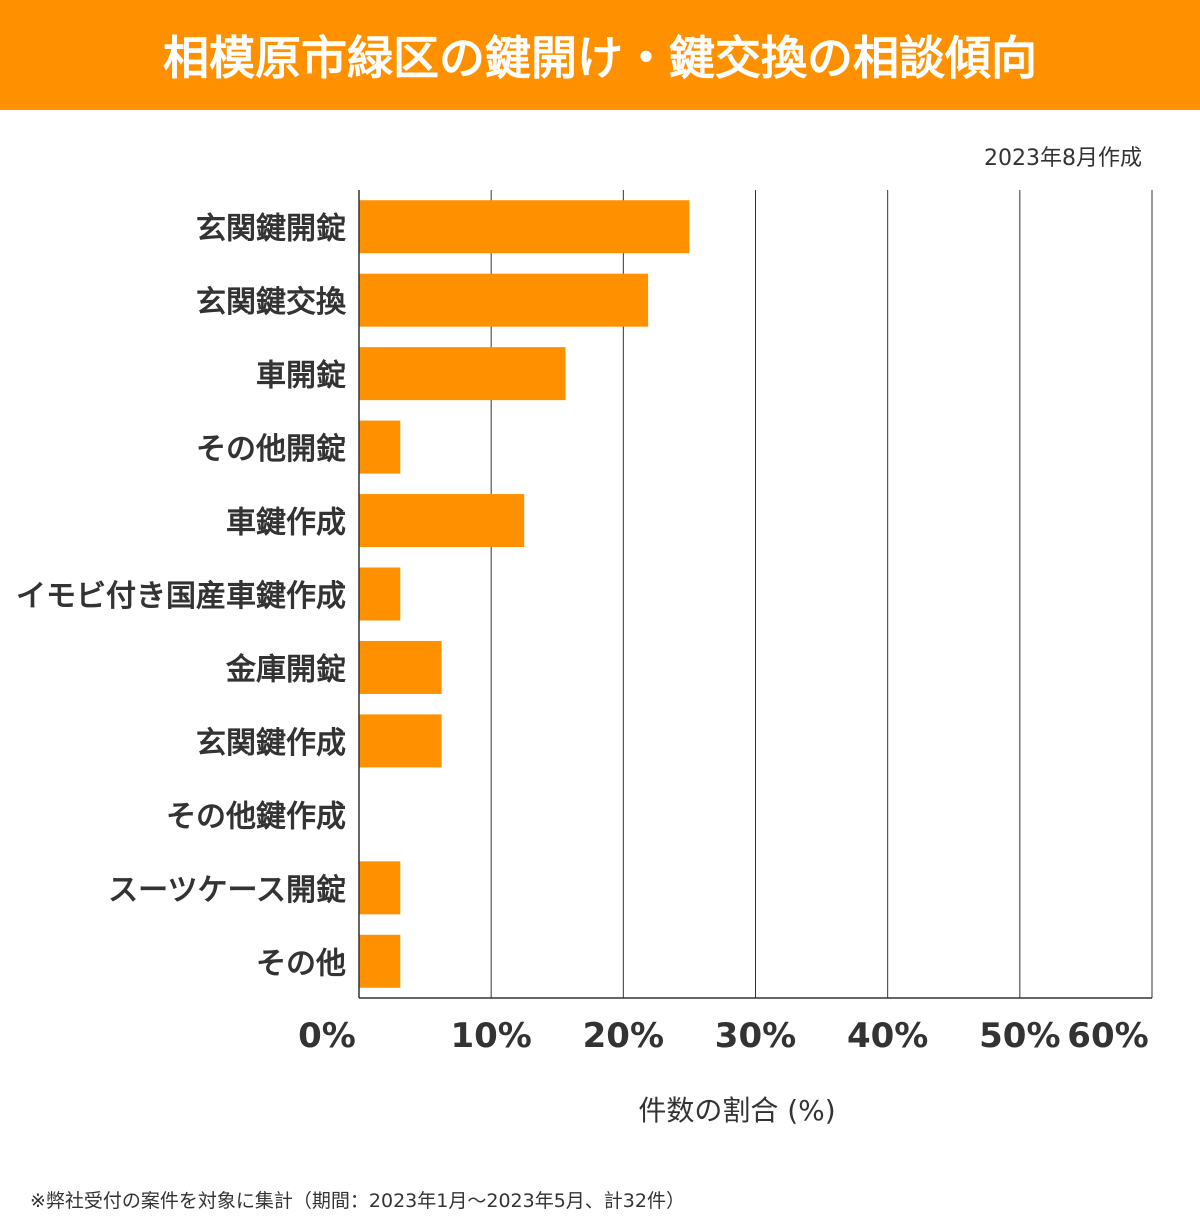 Image resolution: width=1200 pixels, height=1219 pixels. I want to click on category-label: 玄関鍵交換, so click(271, 302).